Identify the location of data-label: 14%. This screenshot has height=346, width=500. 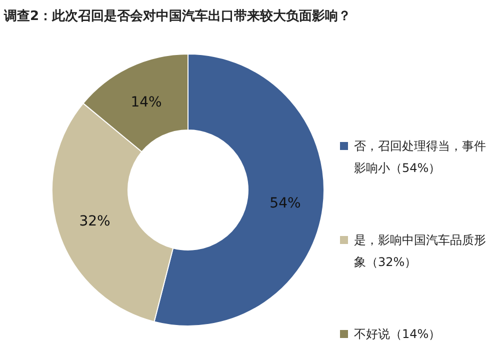
(146, 102).